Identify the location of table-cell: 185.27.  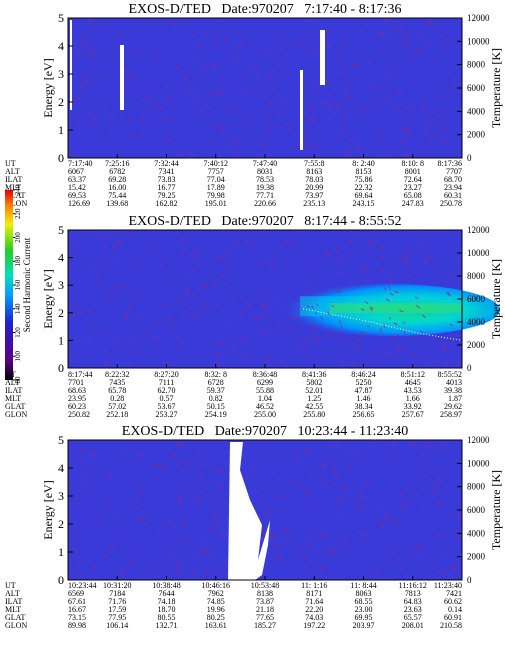
(265, 625).